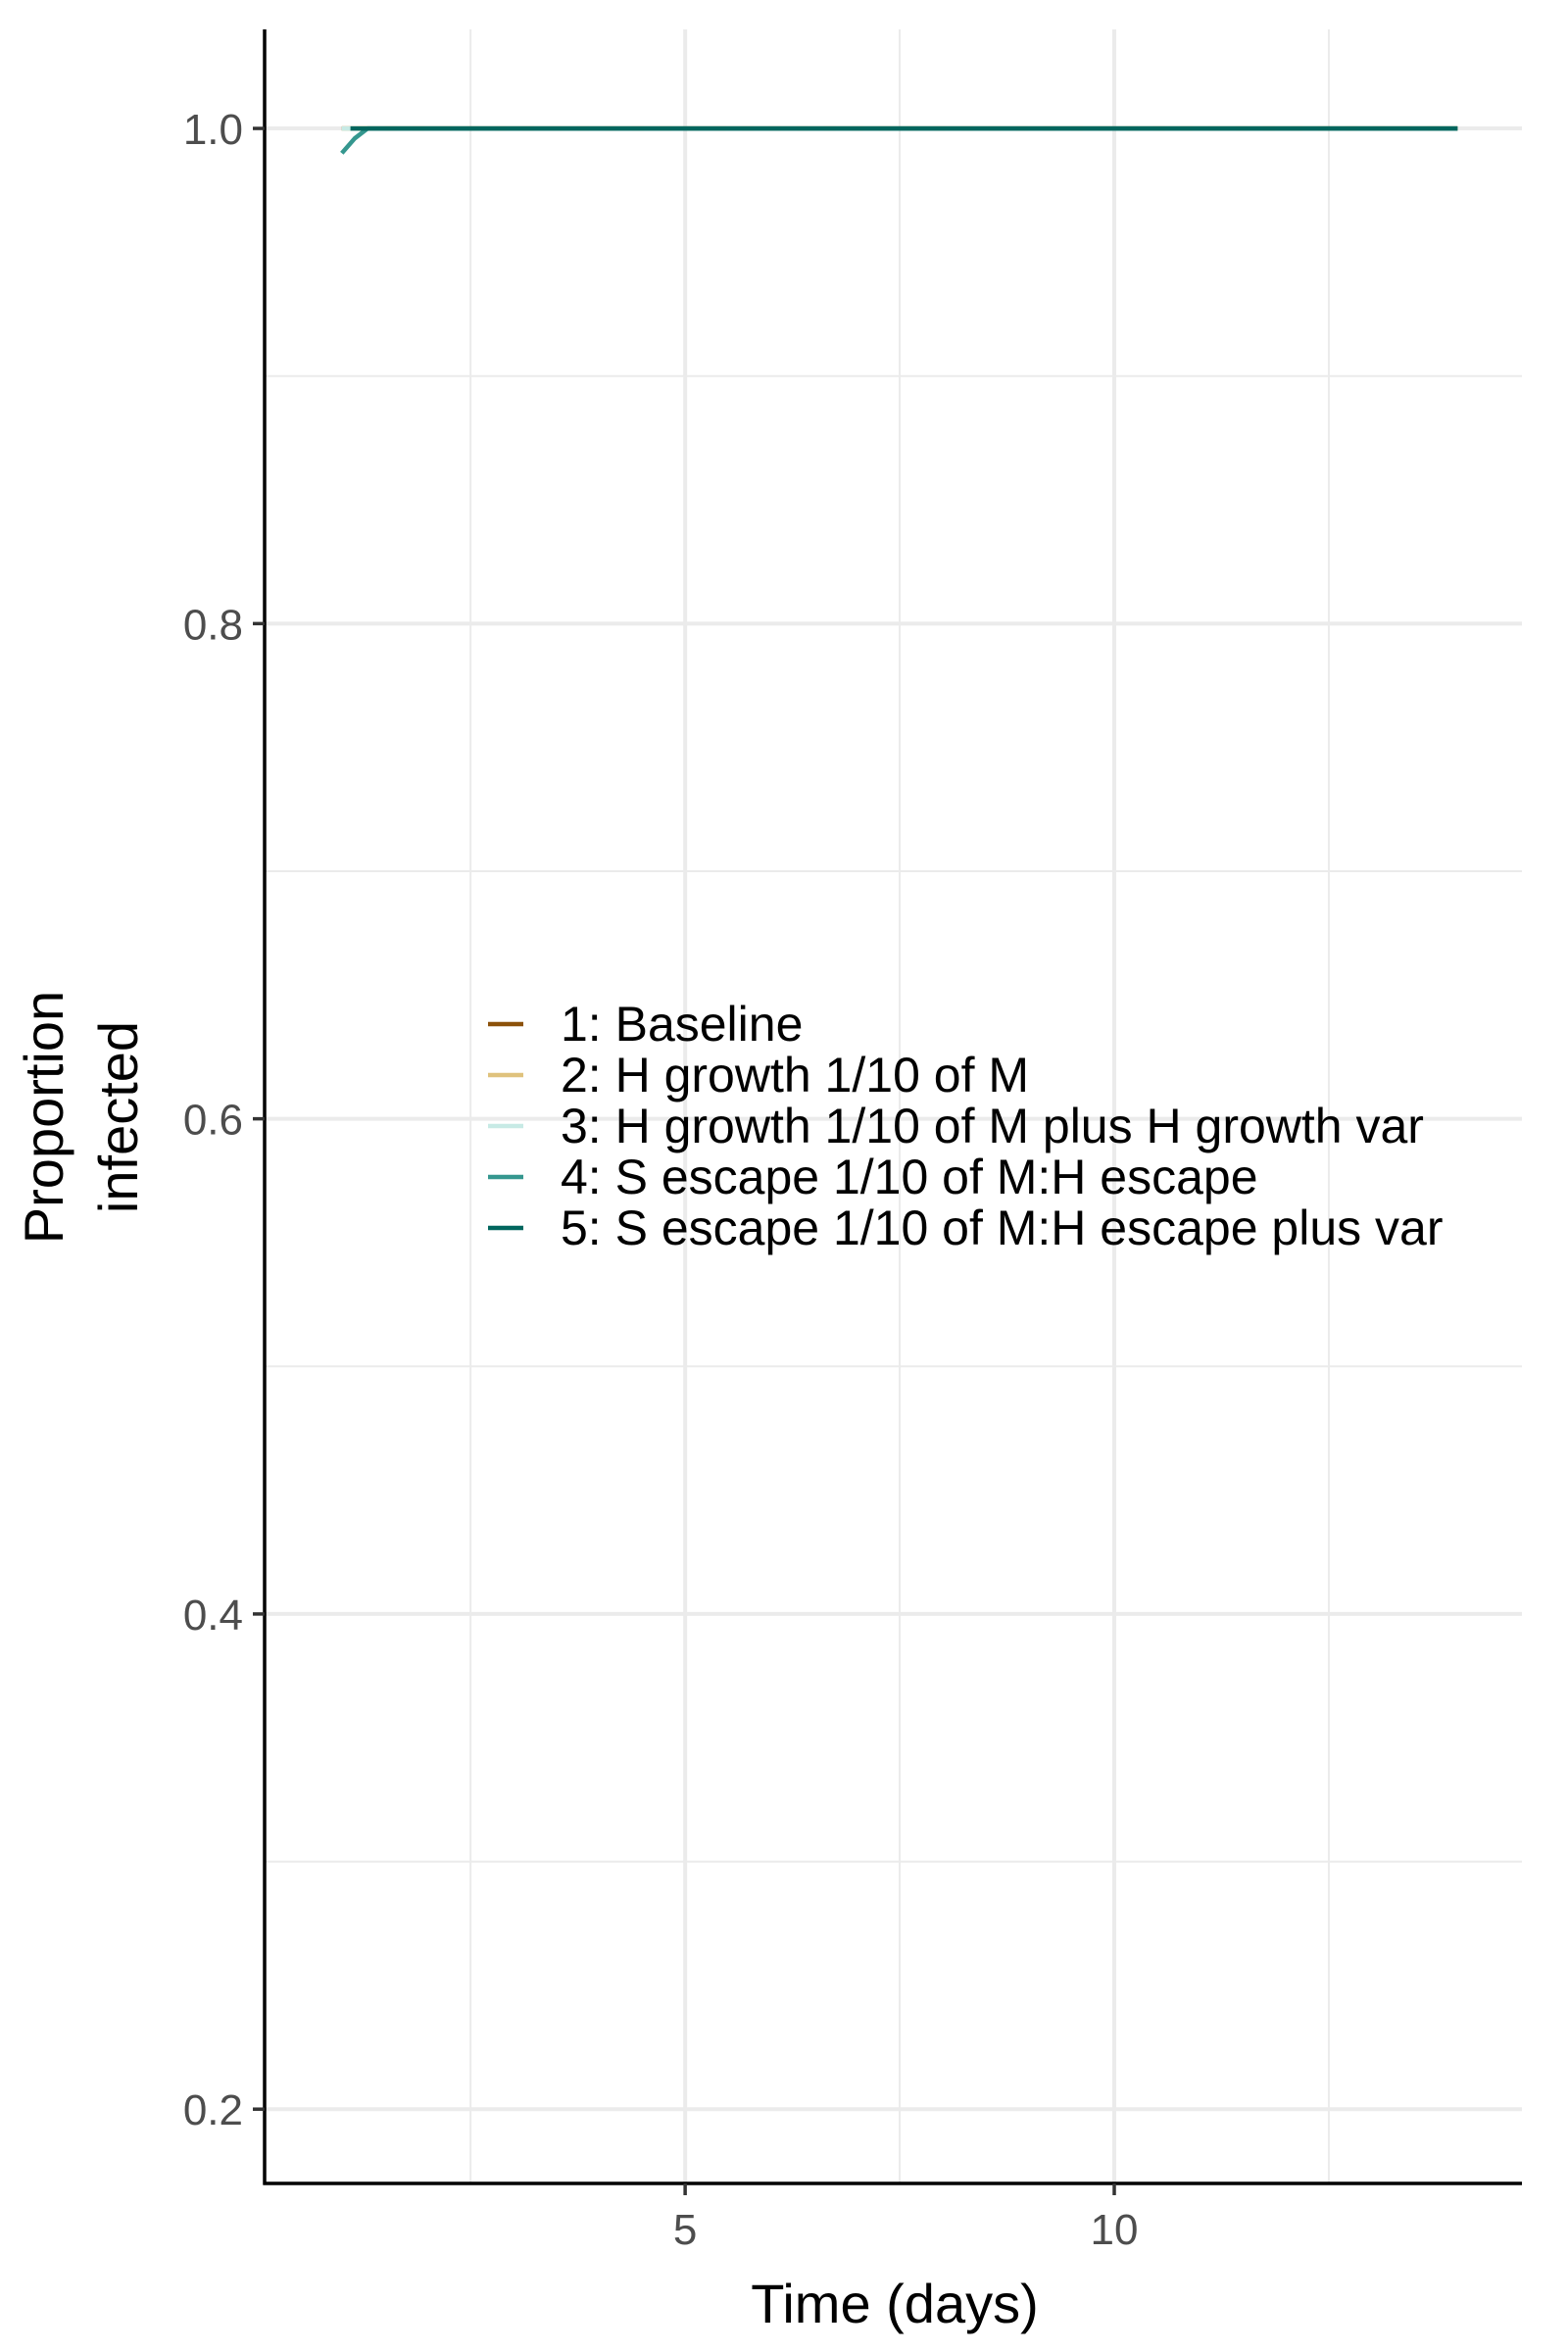 This screenshot has height=2352, width=1568. I want to click on x-tick-label-1: 10, so click(1115, 2230).